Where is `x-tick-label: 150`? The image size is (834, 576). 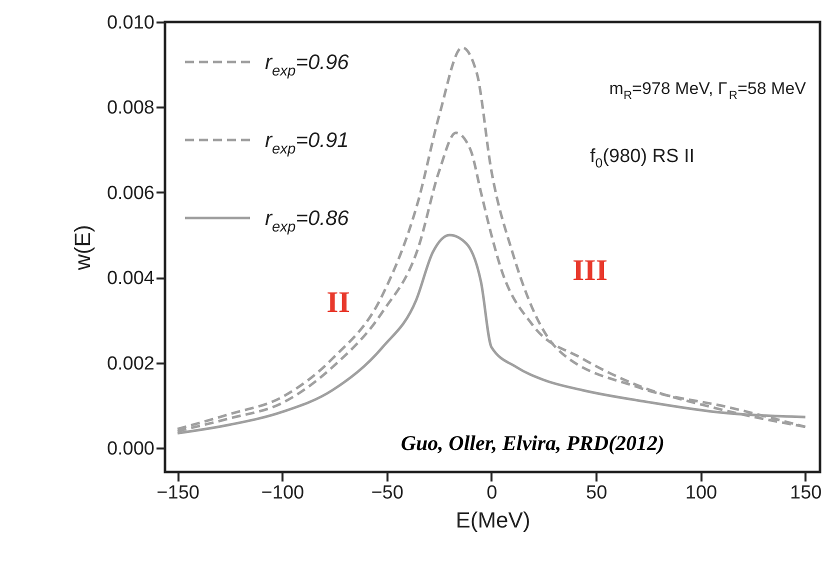
x-tick-label: 150 is located at coordinates (806, 493).